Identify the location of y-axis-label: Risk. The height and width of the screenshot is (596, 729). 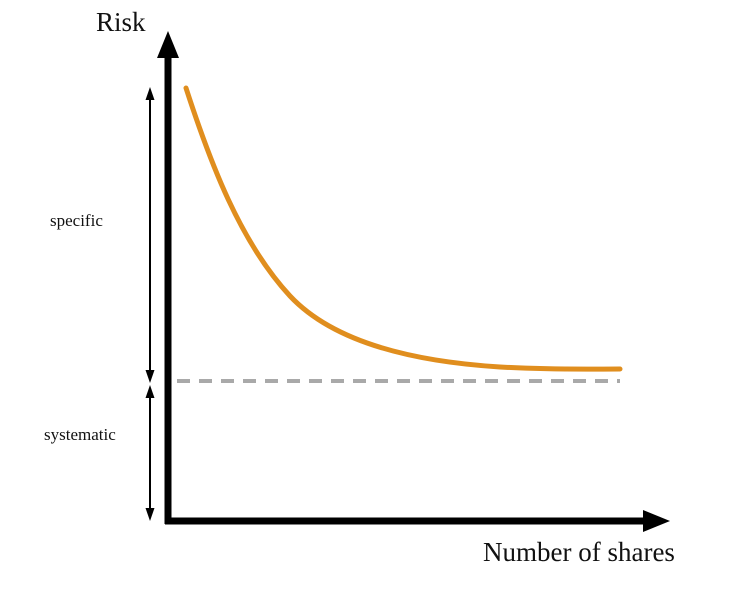
(121, 22).